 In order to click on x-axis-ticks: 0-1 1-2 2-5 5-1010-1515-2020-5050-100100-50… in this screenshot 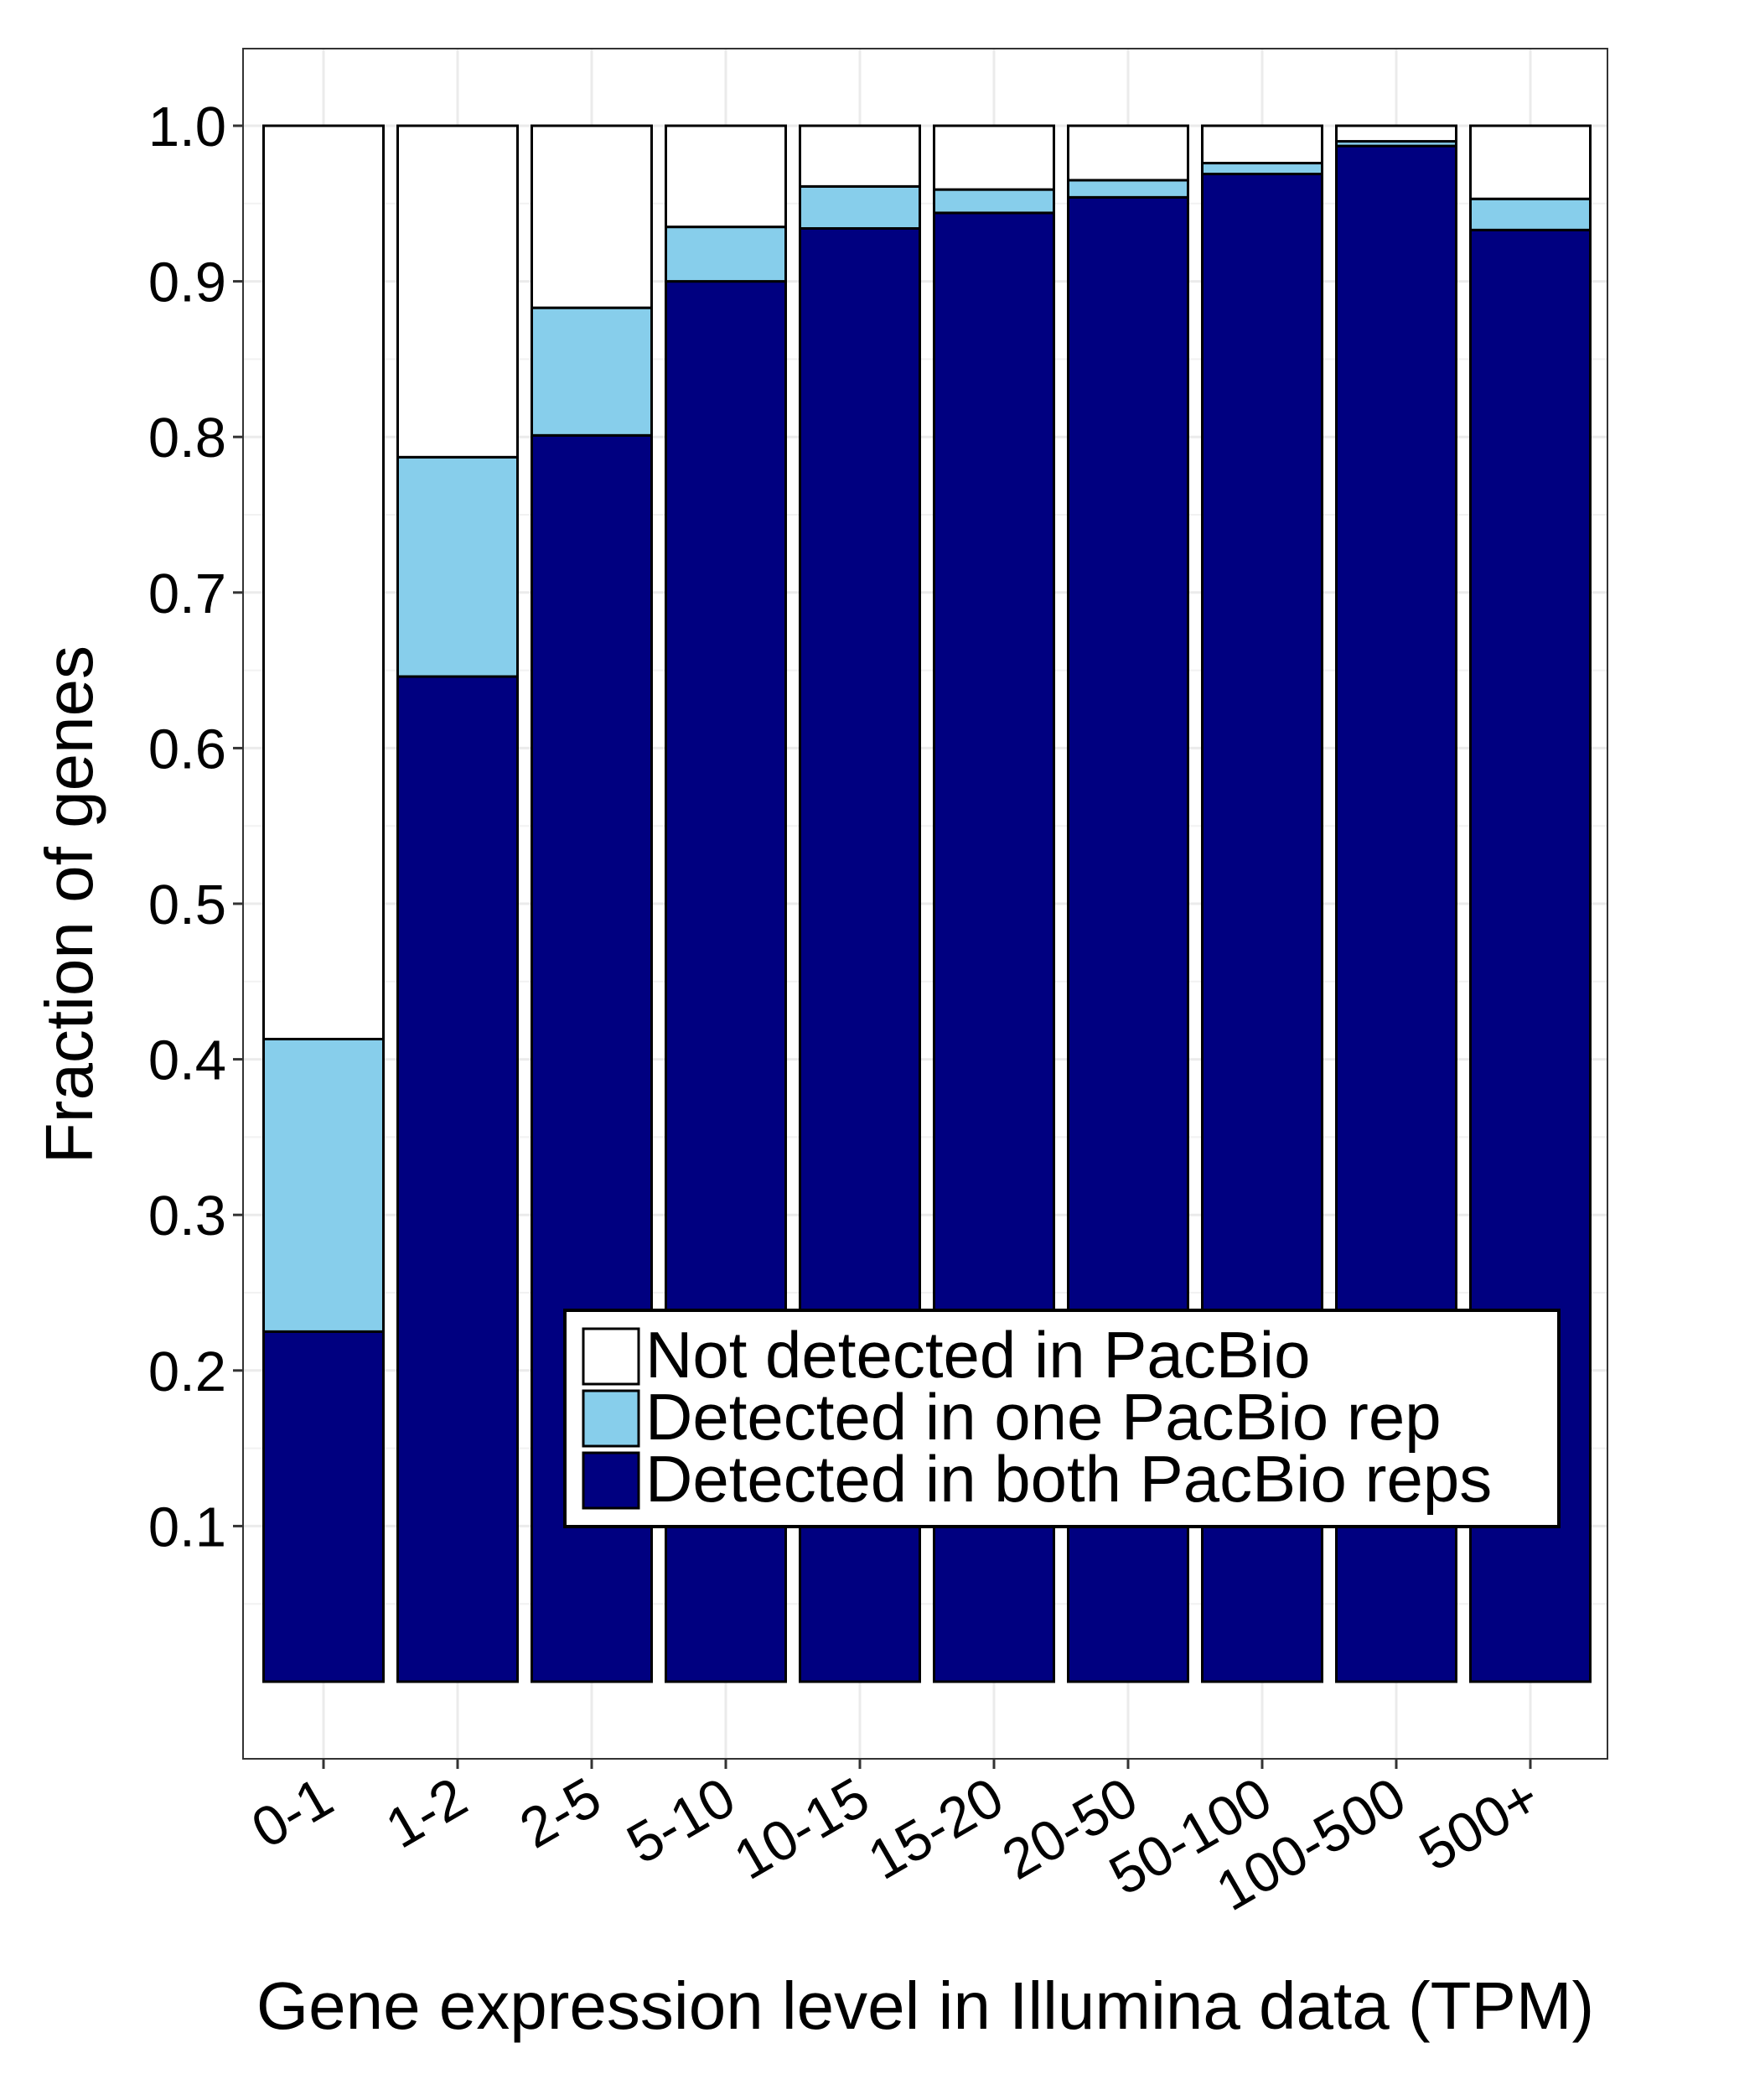, I will do `click(895, 1841)`.